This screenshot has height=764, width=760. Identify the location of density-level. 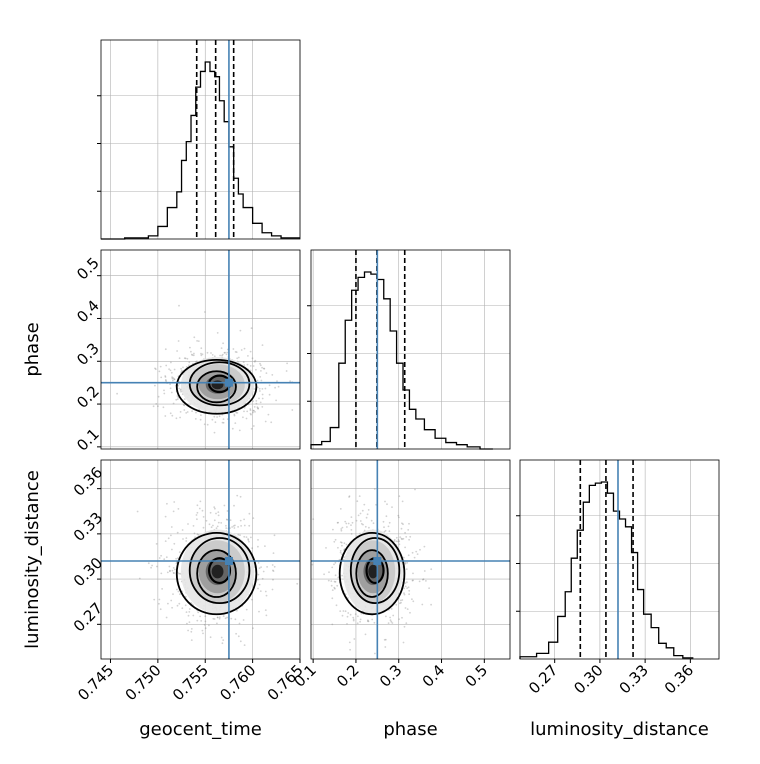
(217, 571).